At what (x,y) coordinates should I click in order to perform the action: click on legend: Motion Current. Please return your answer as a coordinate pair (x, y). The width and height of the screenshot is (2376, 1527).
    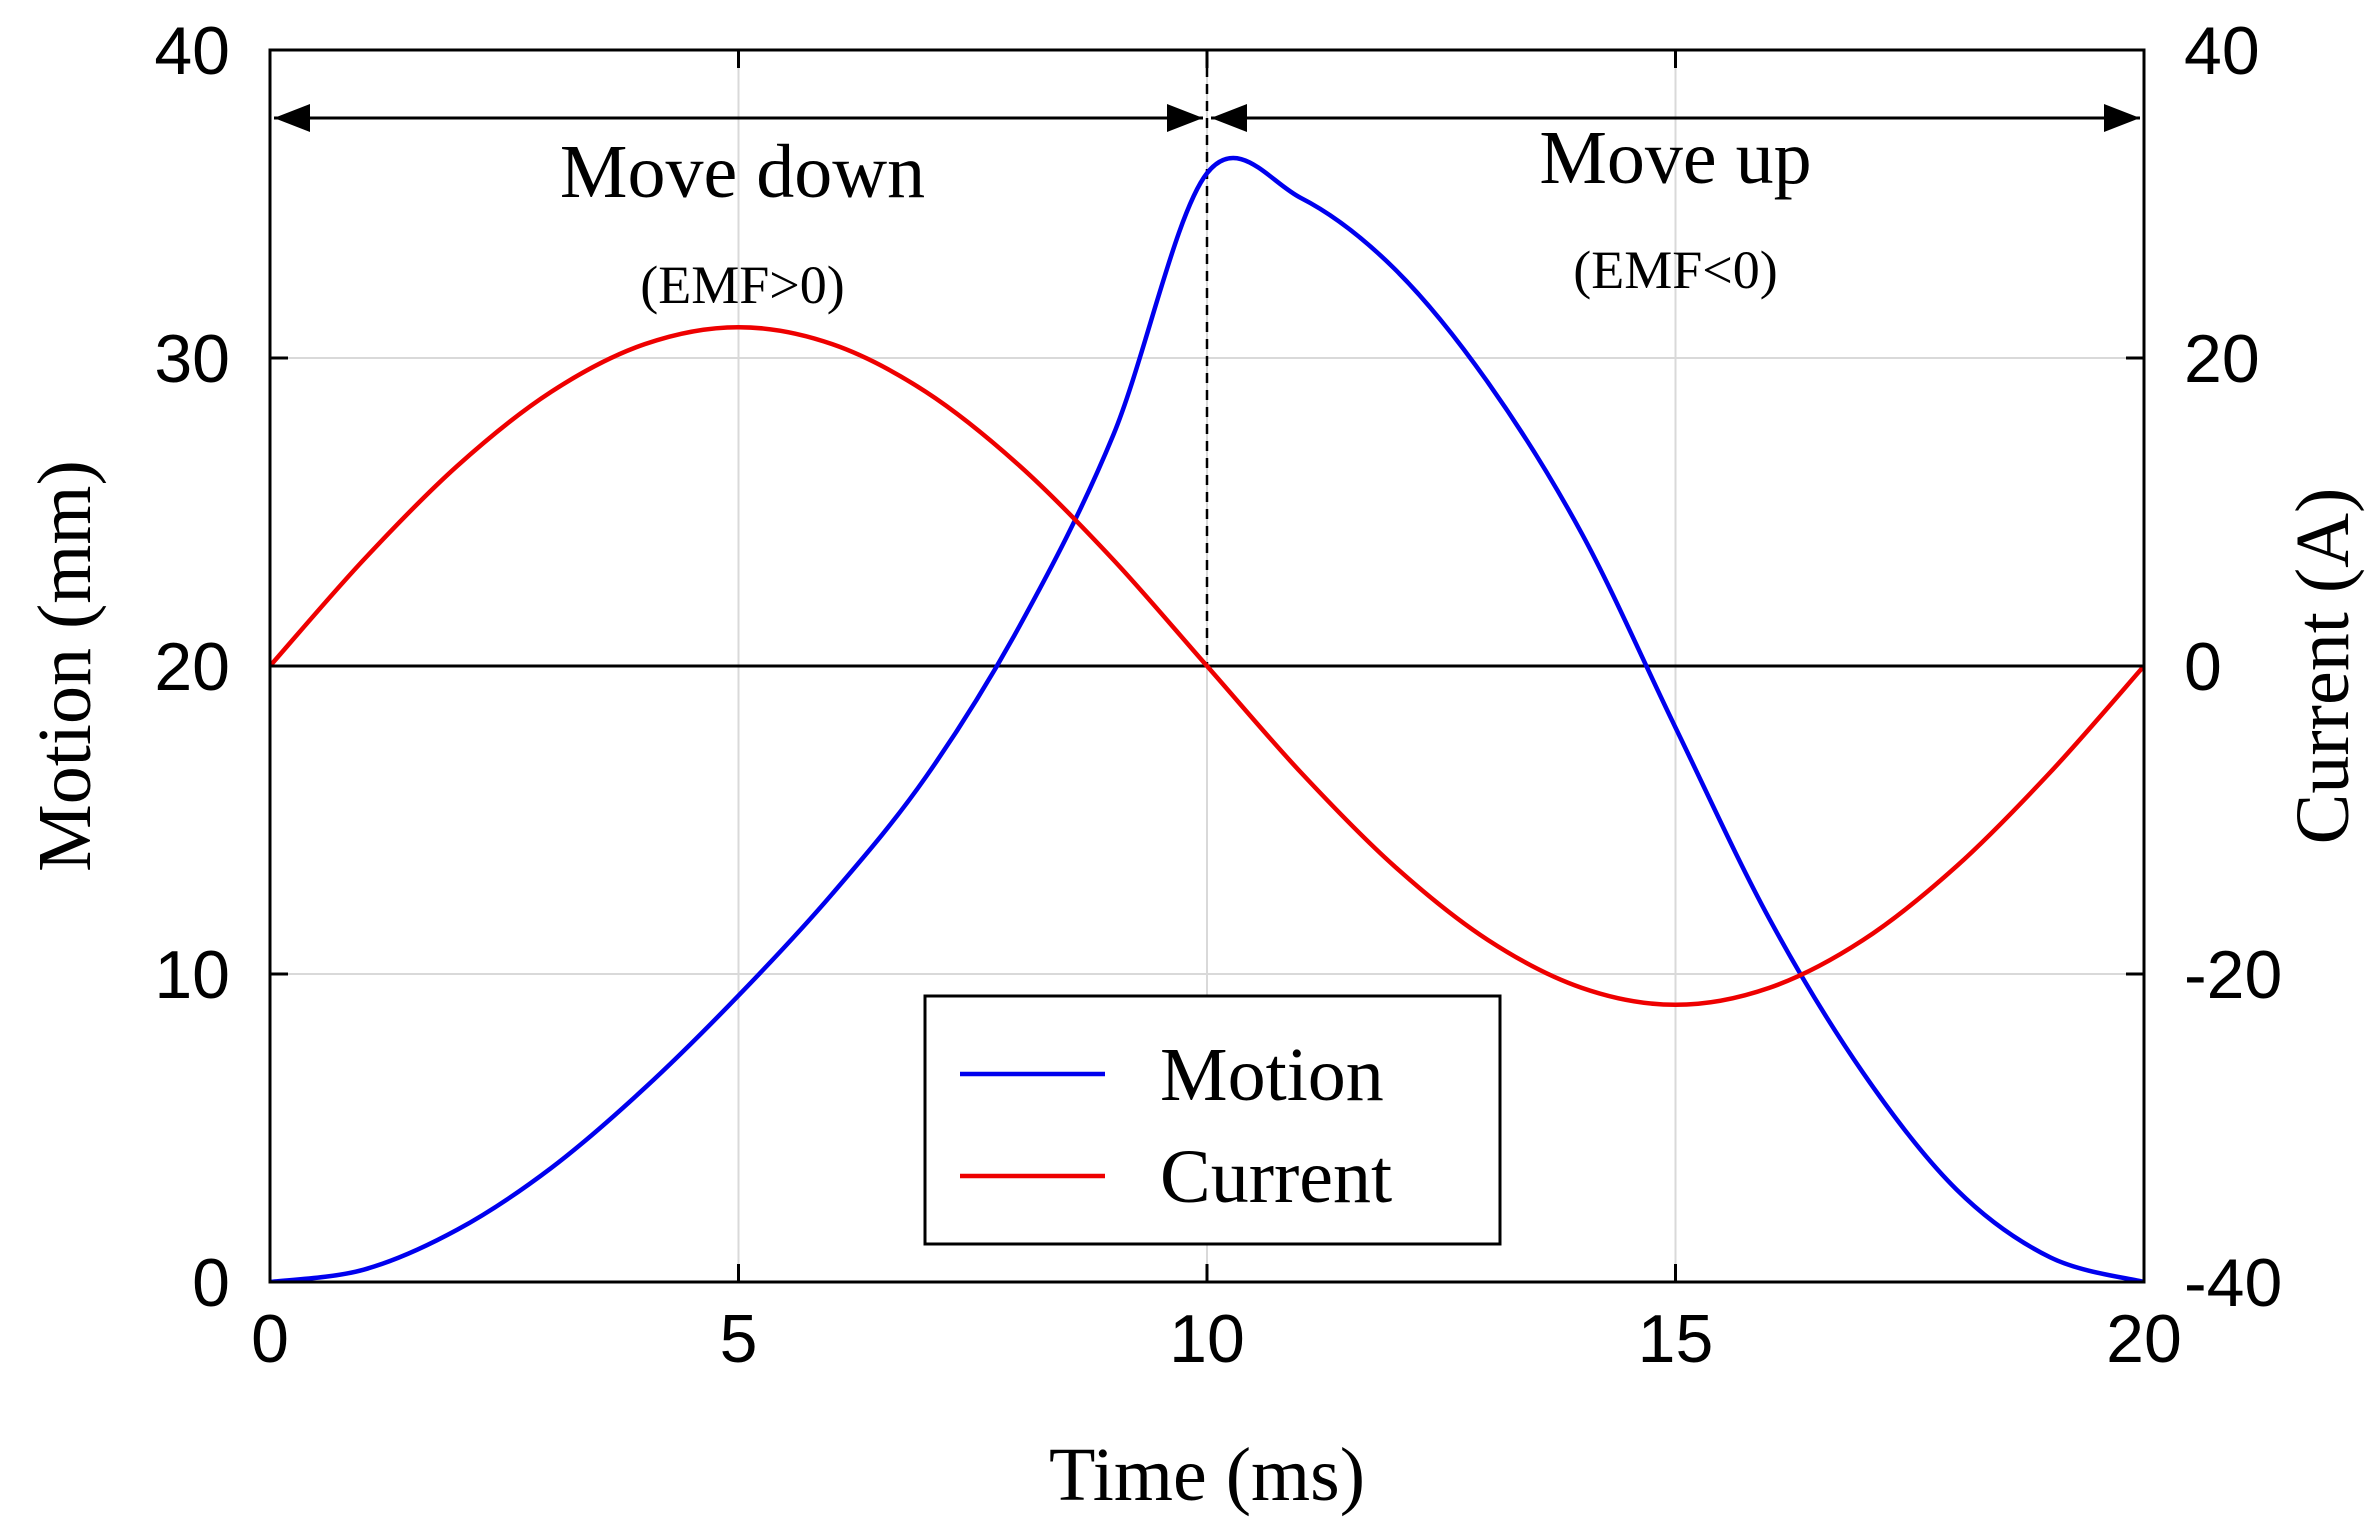
    Looking at the image, I should click on (1212, 1120).